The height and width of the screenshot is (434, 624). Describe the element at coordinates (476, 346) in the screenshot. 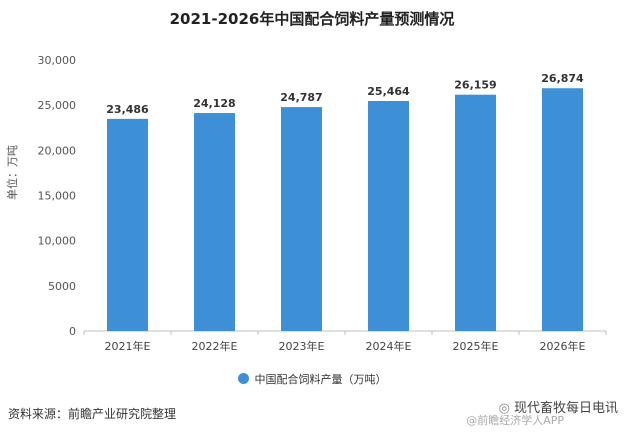

I see `x-tick-label: 2025年E` at that location.